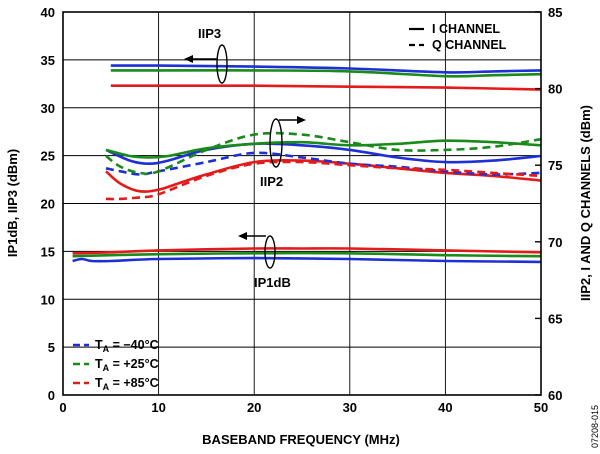 The width and height of the screenshot is (600, 454). Describe the element at coordinates (555, 89) in the screenshot. I see `y-right-tick-label-4: 80` at that location.